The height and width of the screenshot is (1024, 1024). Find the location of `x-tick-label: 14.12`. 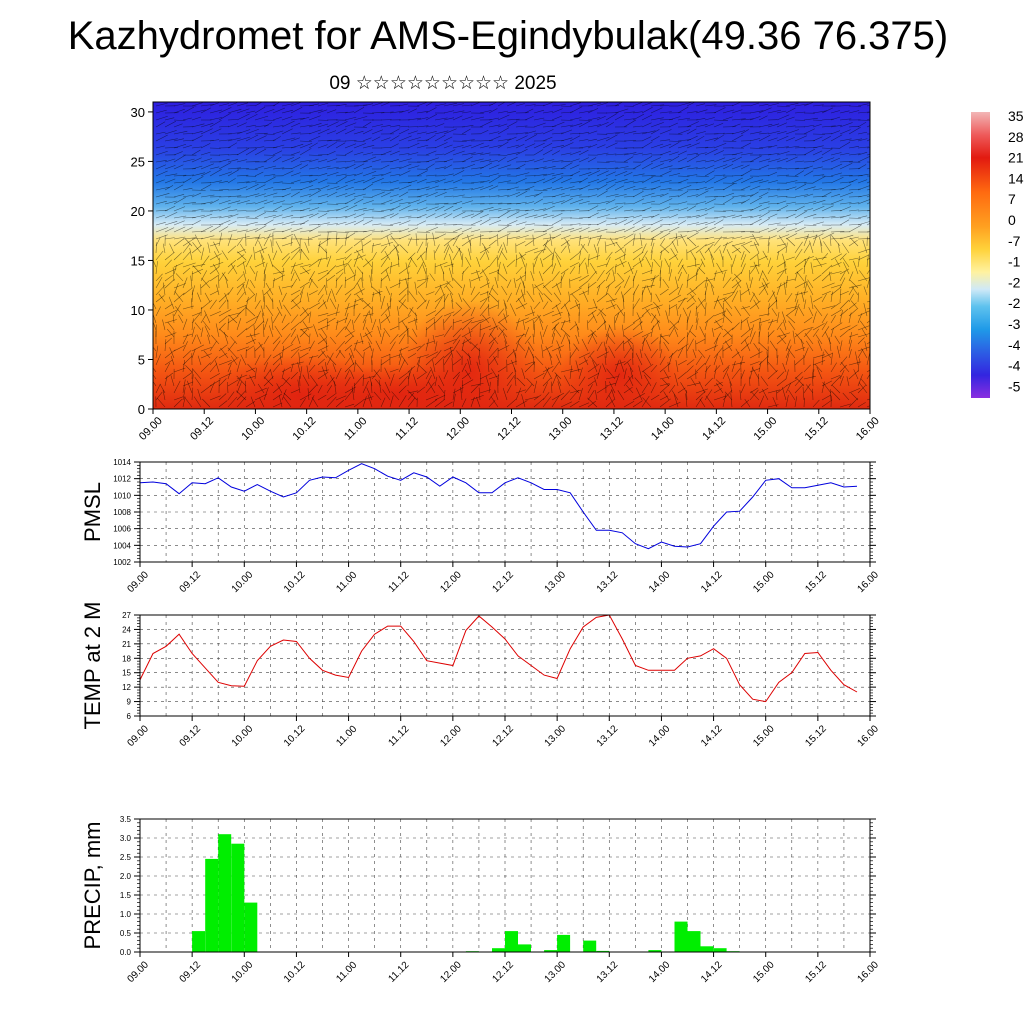

x-tick-label: 14.12 is located at coordinates (712, 582).